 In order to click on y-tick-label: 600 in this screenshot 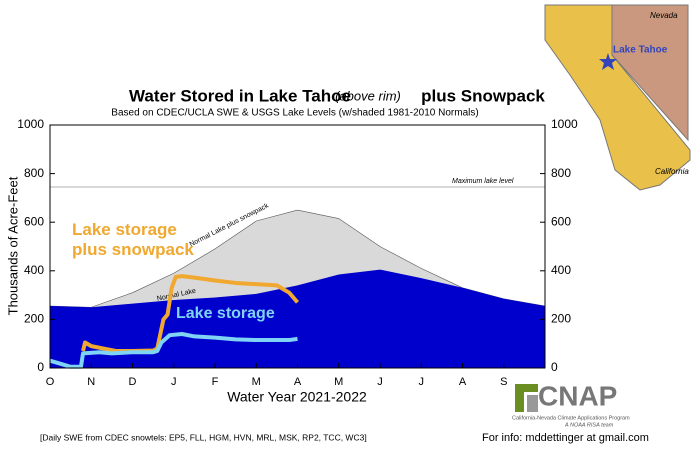, I will do `click(34, 221)`.